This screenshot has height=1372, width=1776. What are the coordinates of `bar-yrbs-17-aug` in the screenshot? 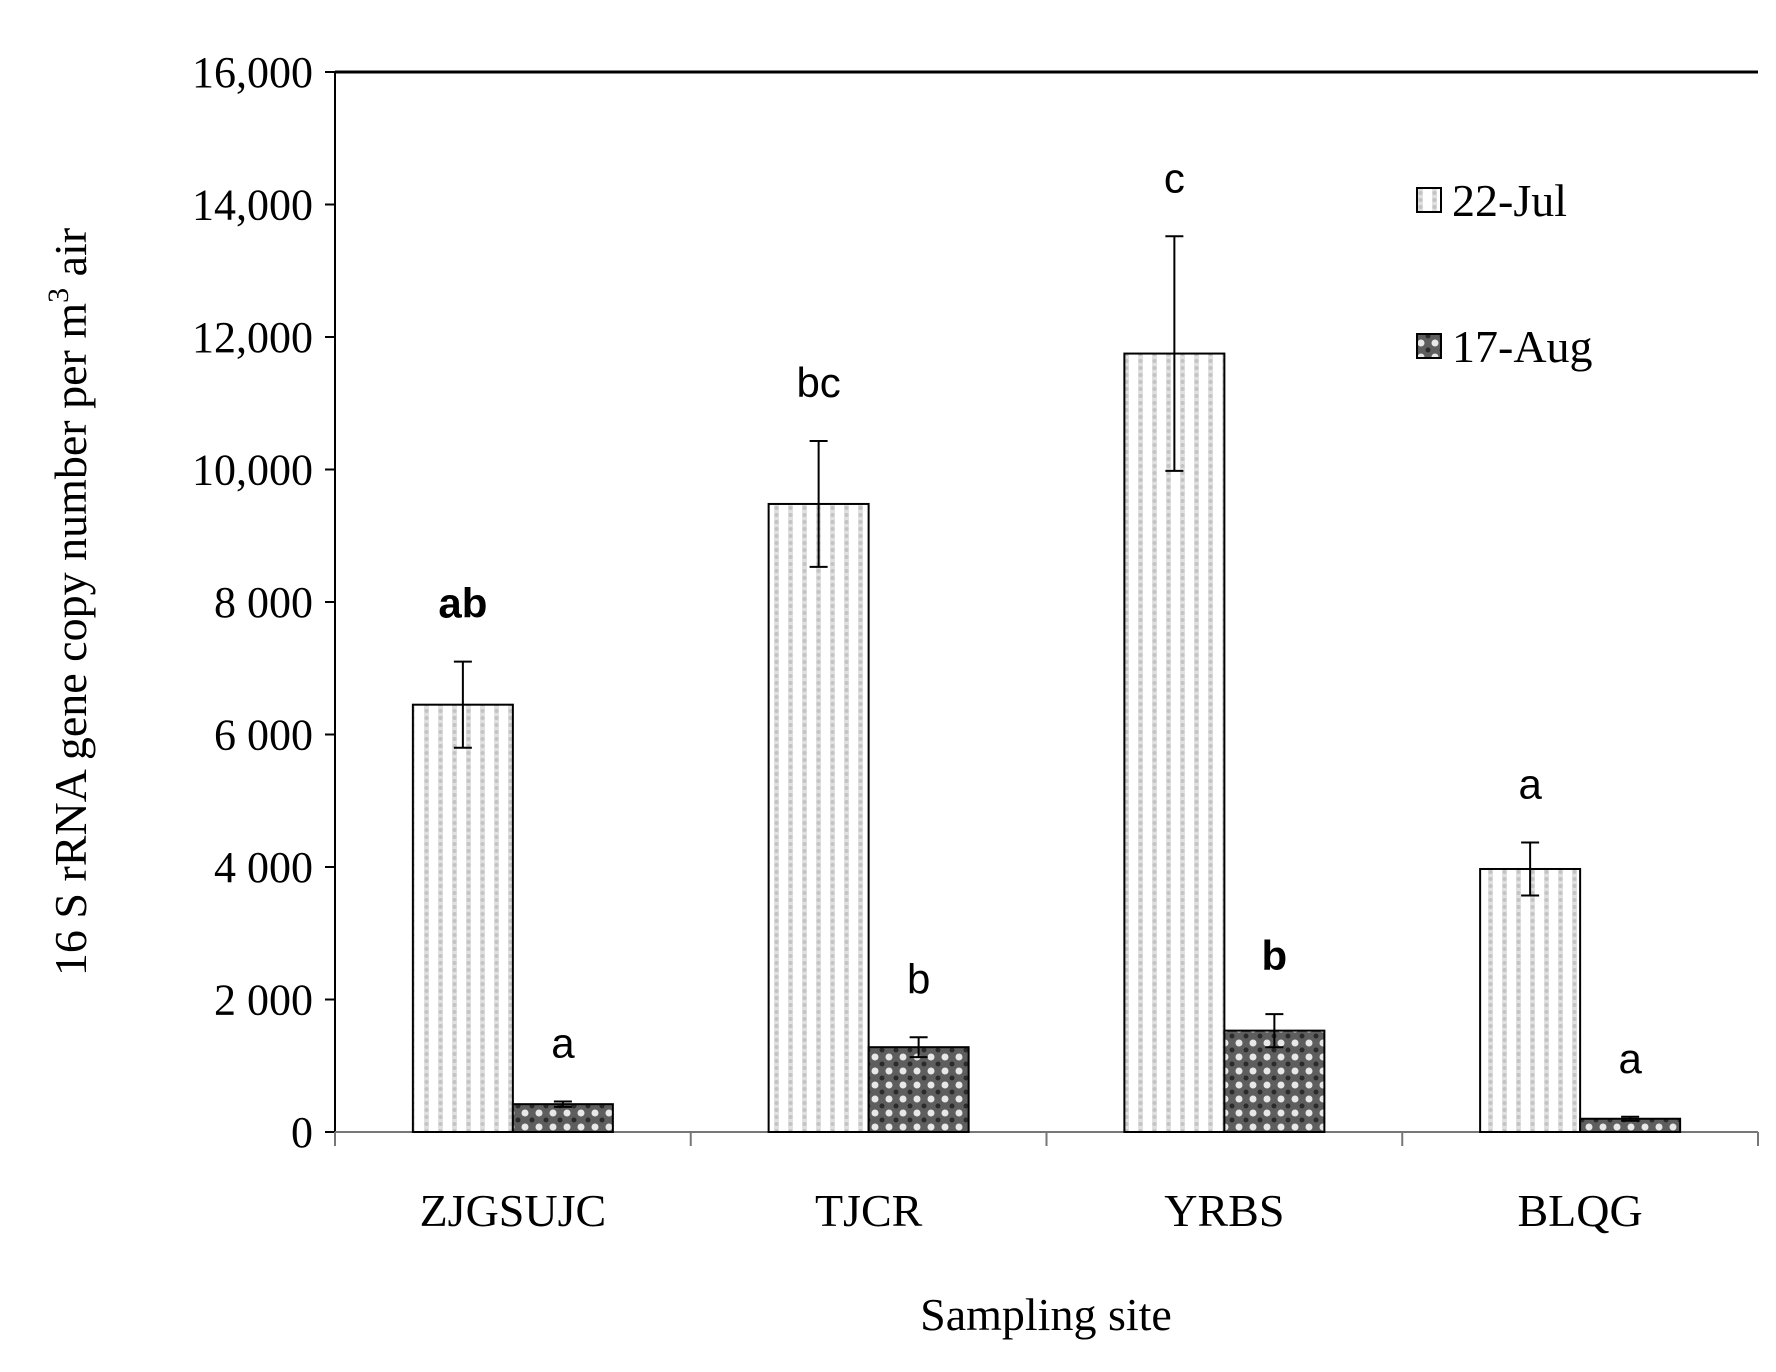 It's located at (1274, 1081).